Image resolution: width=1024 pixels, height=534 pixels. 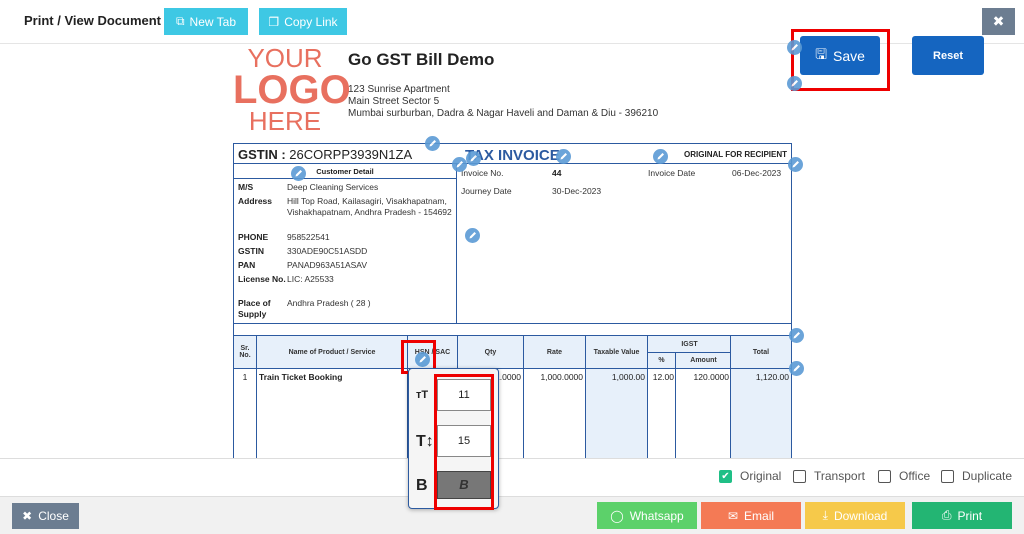 I want to click on footer-bar: ✖ Close ◯ Whatsapp ✉ Email ⤓ Download ⎙ Print, so click(x=512, y=515).